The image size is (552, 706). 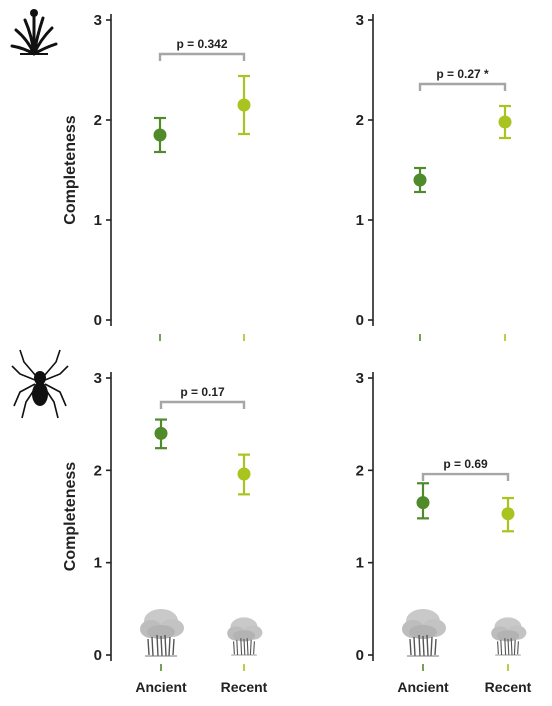 I want to click on p-value-label: p = 0.69, so click(x=465, y=464).